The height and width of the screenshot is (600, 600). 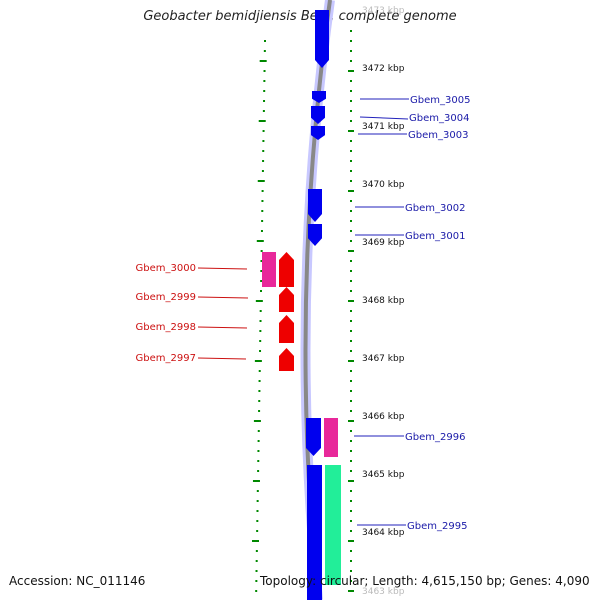 I want to click on forward-gene-label: Gbem_3004, so click(x=439, y=118).